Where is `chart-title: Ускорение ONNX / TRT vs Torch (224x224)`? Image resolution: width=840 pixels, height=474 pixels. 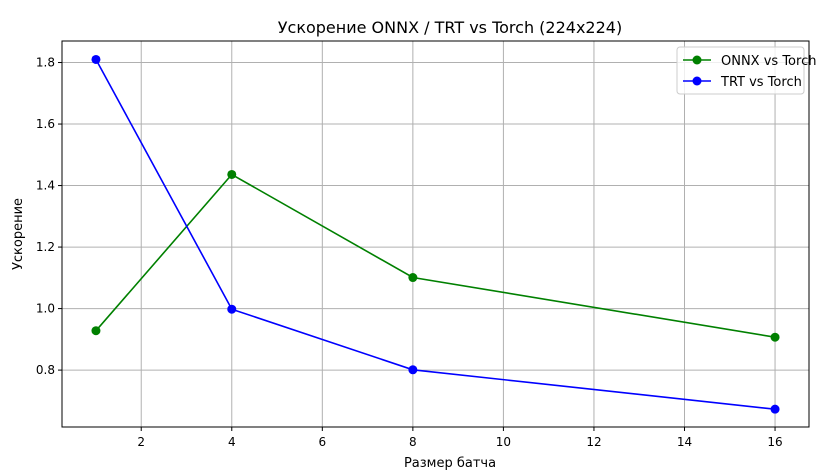
chart-title: Ускорение ONNX / TRT vs Torch (224x224) is located at coordinates (450, 27).